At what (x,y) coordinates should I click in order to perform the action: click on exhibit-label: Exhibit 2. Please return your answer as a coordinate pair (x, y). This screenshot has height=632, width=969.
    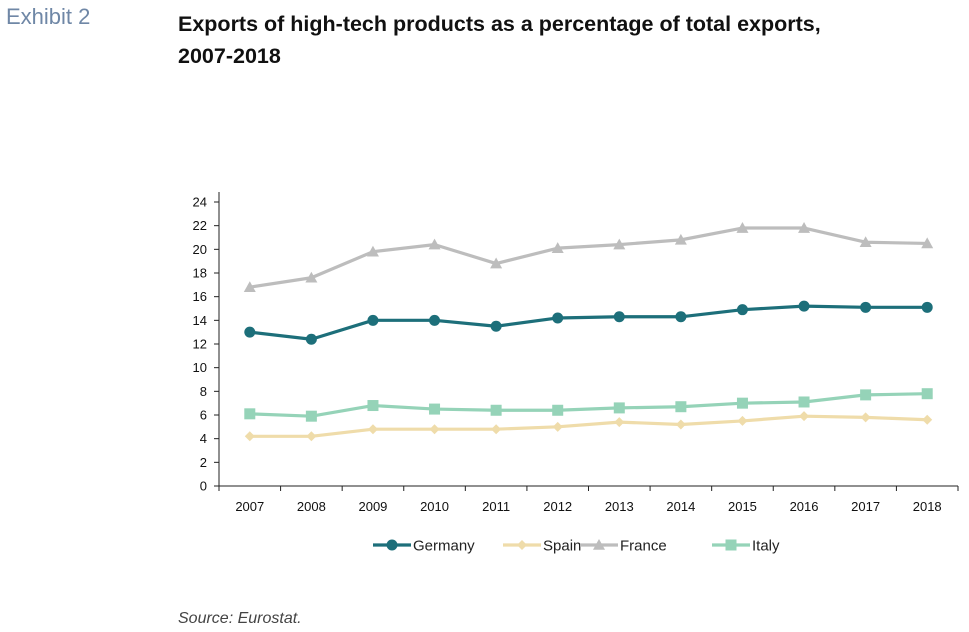
    Looking at the image, I should click on (48, 16).